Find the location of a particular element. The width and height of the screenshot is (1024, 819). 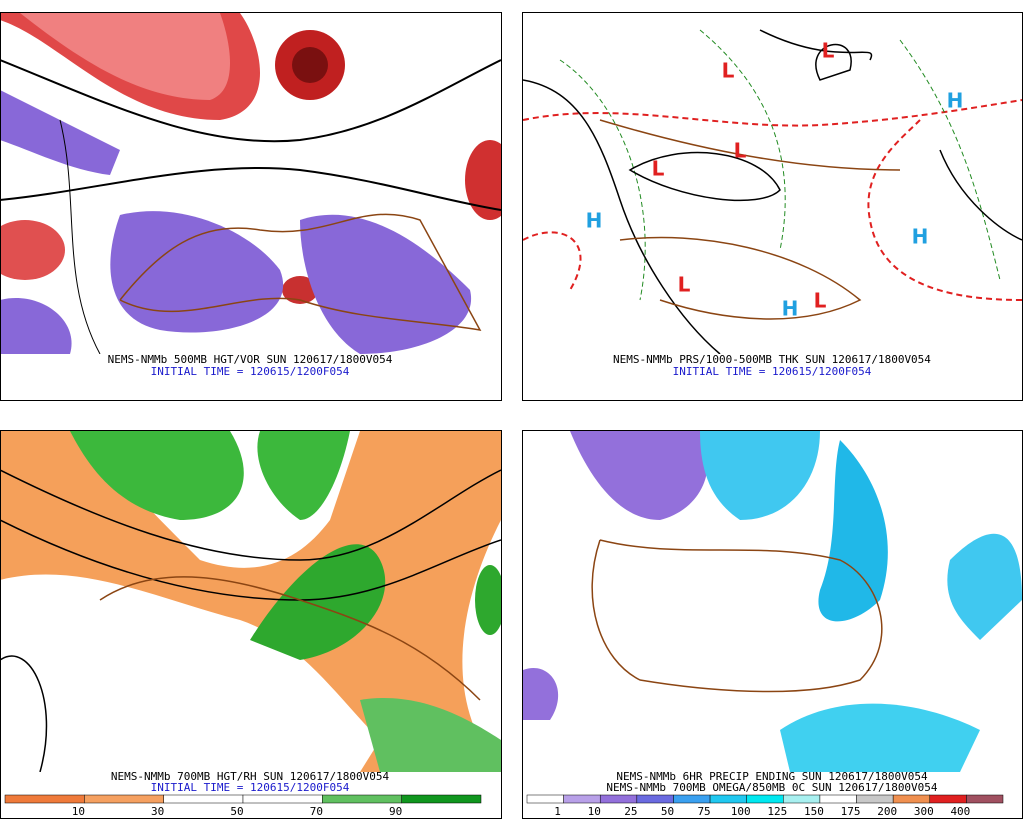

colorbar-label: 90 is located at coordinates (395, 811).